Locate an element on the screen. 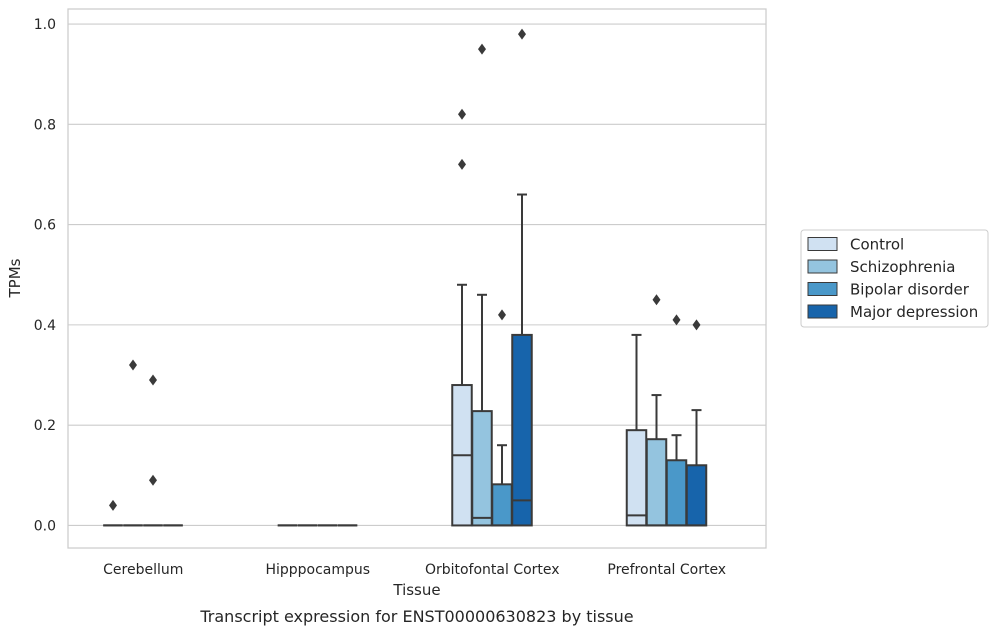 This screenshot has height=634, width=997. y-axis-title: TPMs is located at coordinates (15, 278).